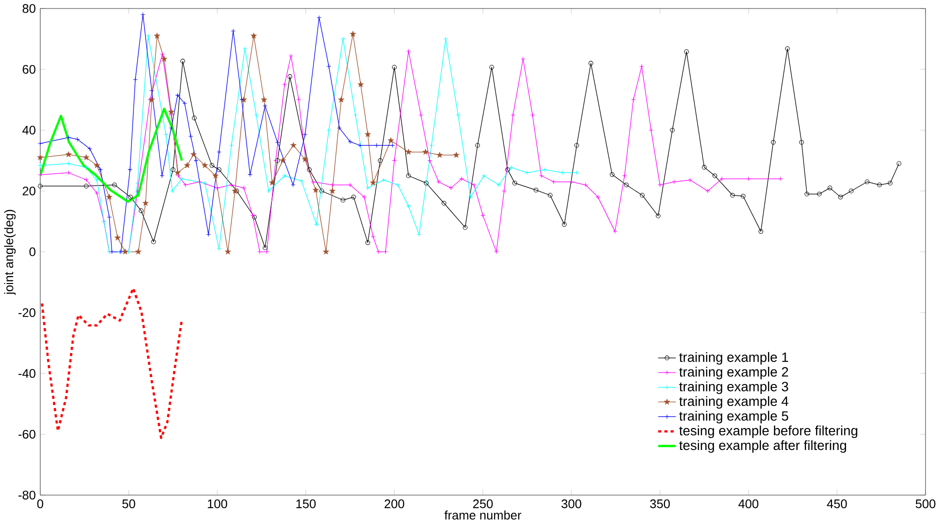  I want to click on legend-label: training example 3, so click(733, 388).